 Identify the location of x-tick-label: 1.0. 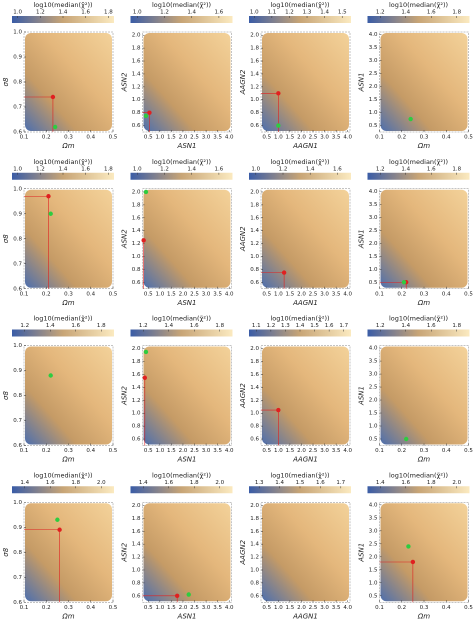
(159, 138).